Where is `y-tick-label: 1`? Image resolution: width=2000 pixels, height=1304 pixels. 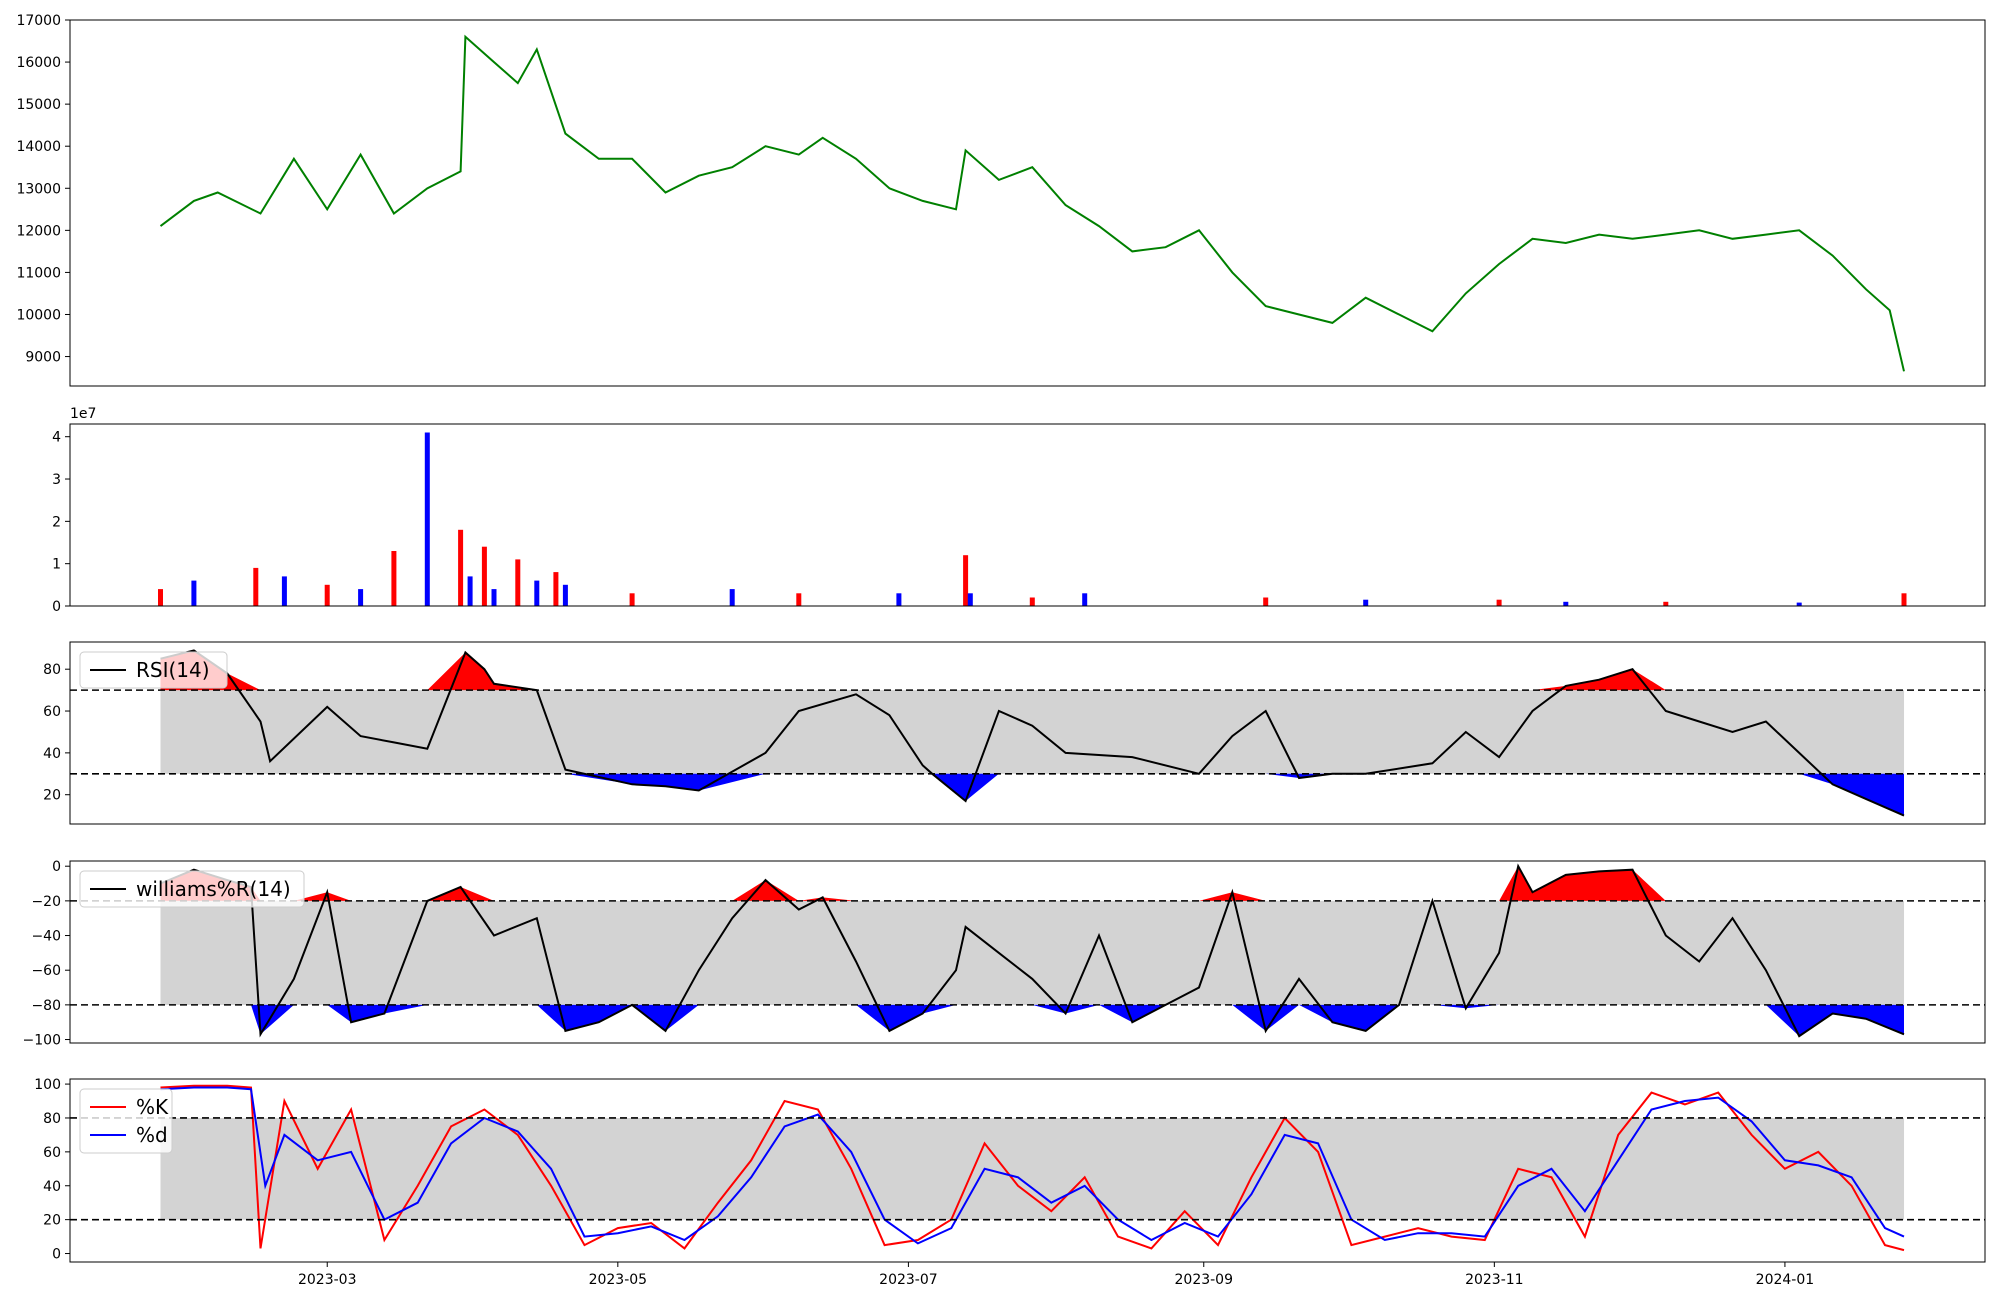 y-tick-label: 1 is located at coordinates (56, 565).